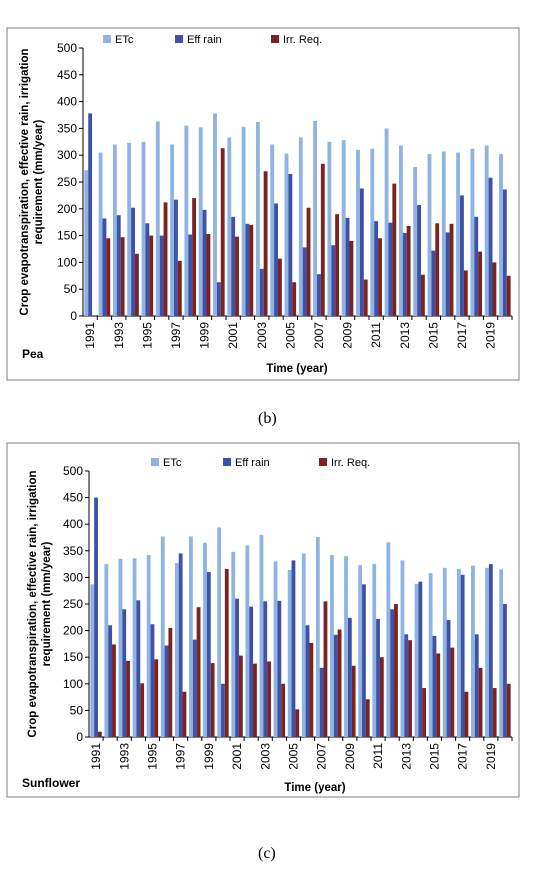  I want to click on x-tick-label: 2001, so click(233, 335).